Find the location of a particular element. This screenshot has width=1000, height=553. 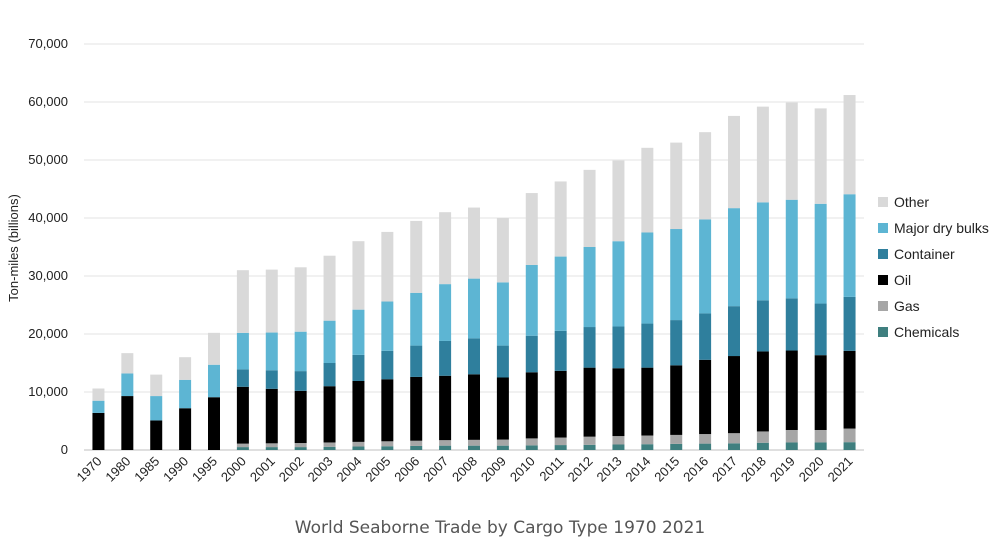

bar-other-2006 is located at coordinates (416, 256).